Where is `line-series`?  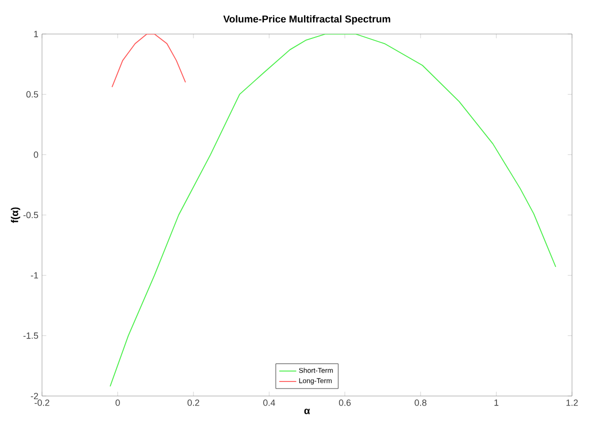 line-series is located at coordinates (149, 61).